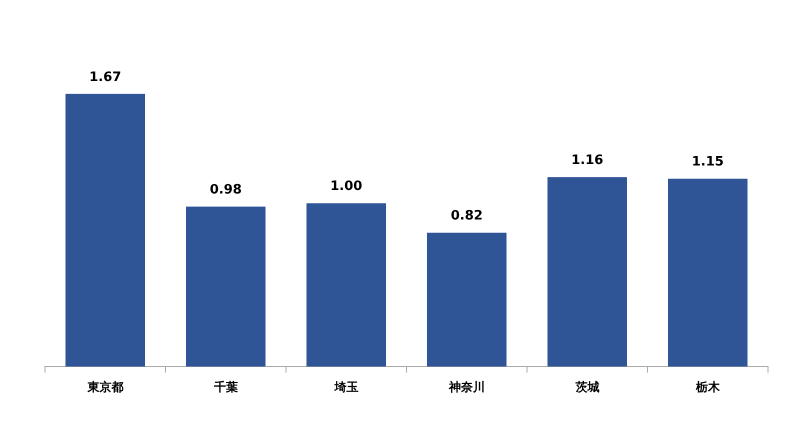  Describe the element at coordinates (225, 387) in the screenshot. I see `x-tick-label: 千葉` at that location.